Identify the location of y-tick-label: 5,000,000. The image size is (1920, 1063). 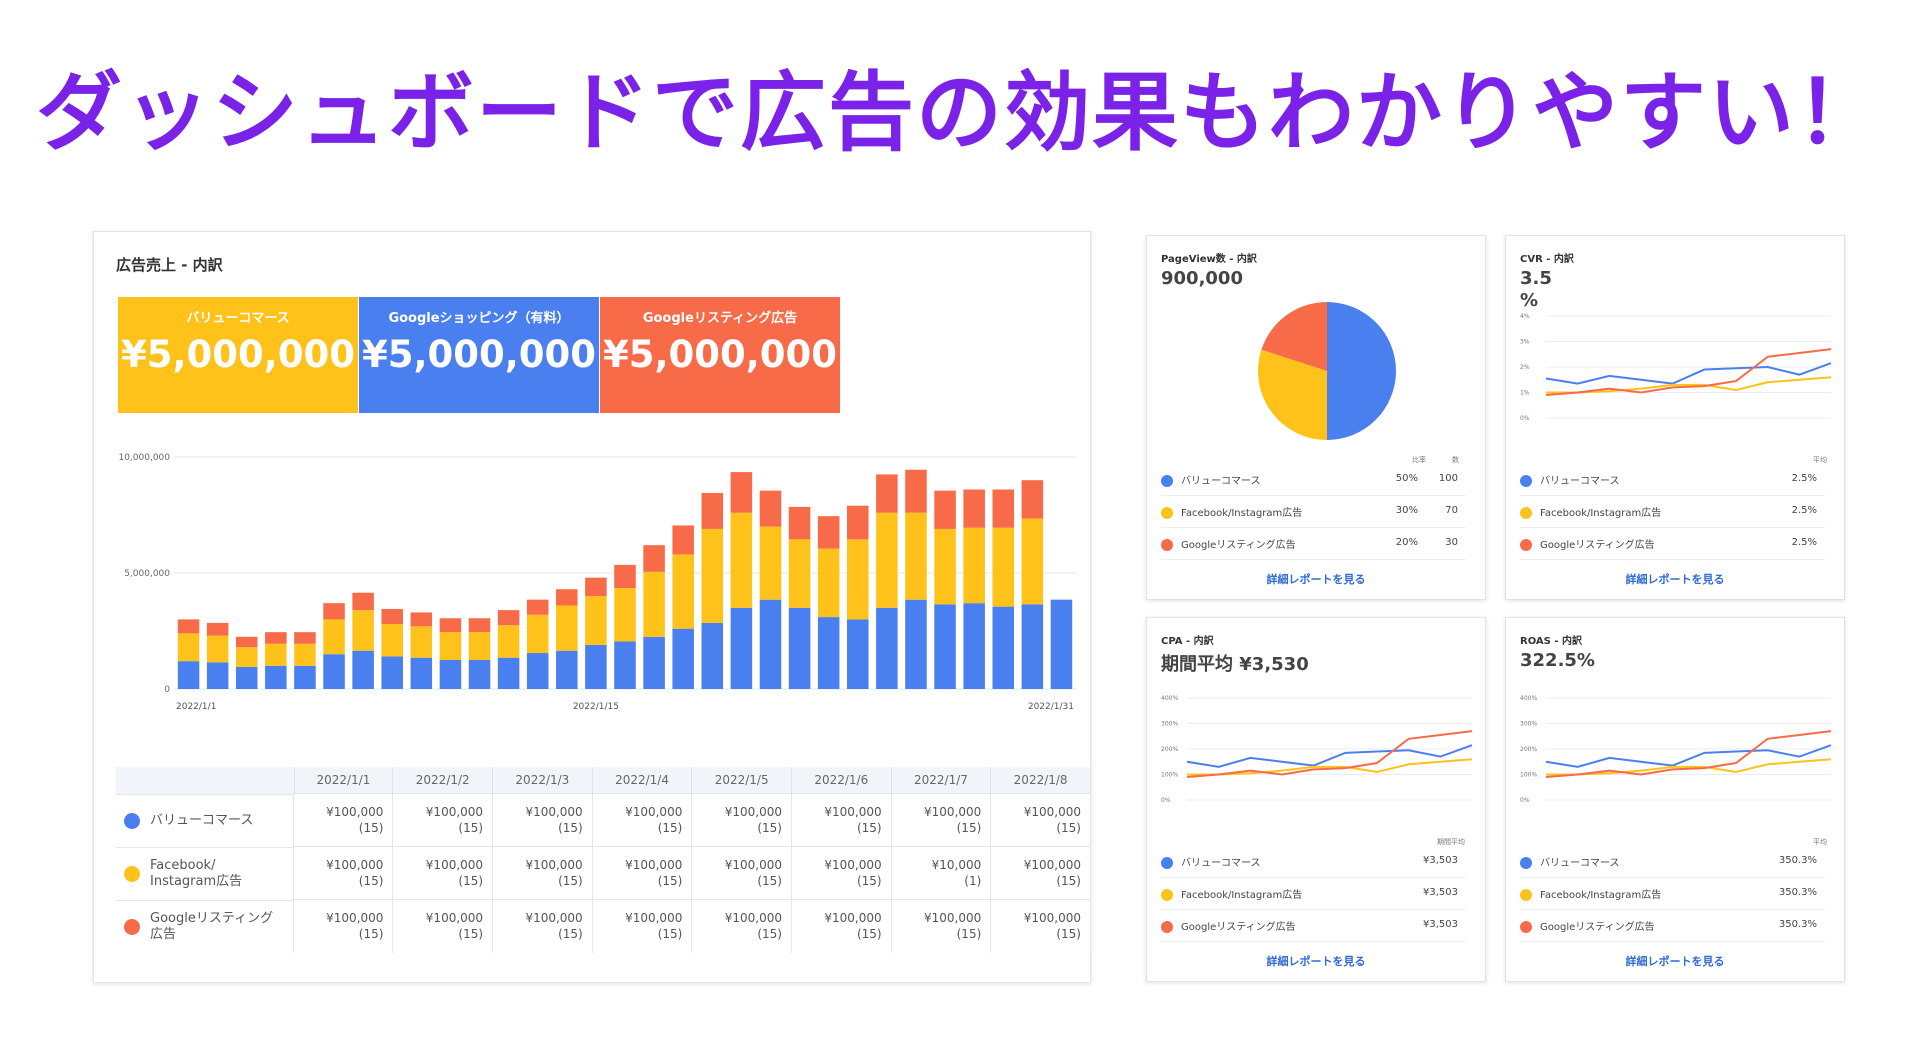
(147, 574).